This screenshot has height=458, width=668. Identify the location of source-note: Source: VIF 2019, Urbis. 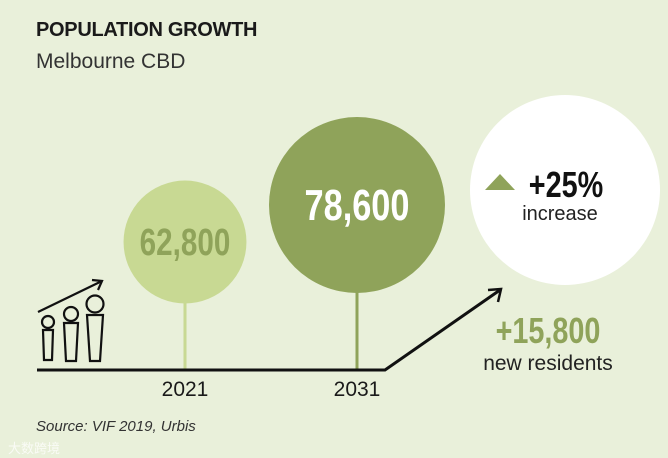
(116, 426).